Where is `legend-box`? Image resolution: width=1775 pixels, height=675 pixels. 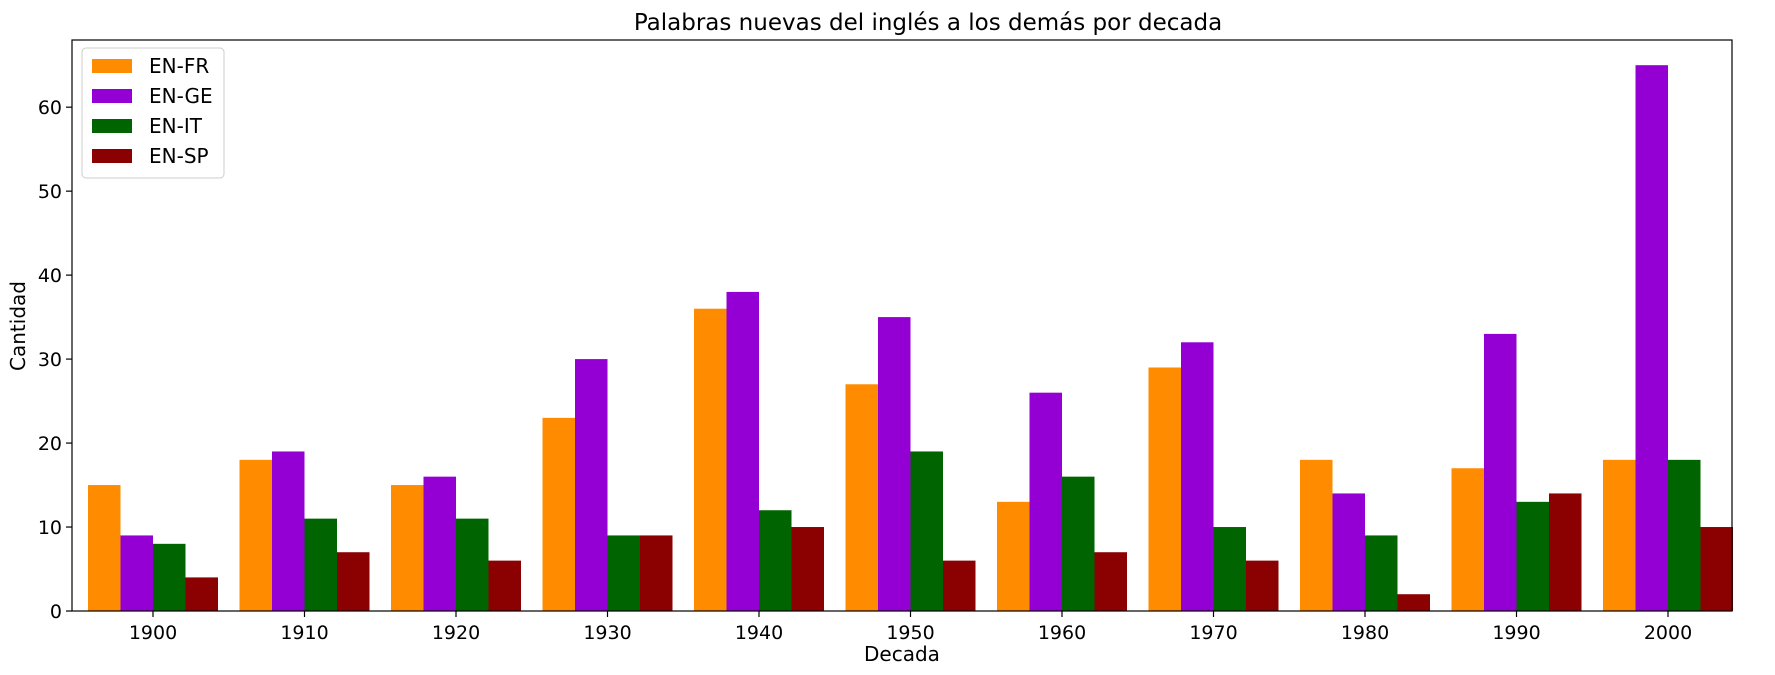 legend-box is located at coordinates (153, 113).